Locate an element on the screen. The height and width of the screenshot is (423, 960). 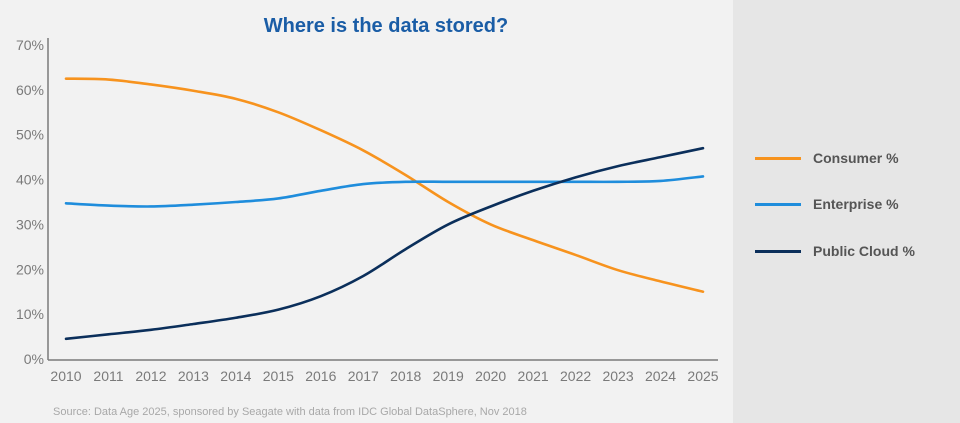
y-tick-label: 0% is located at coordinates (34, 359).